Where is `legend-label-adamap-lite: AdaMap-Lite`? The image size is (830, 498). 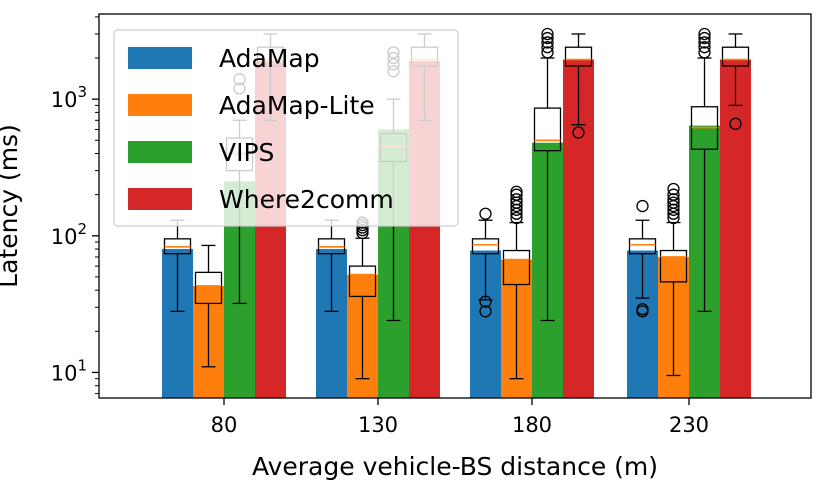 legend-label-adamap-lite: AdaMap-Lite is located at coordinates (297, 105).